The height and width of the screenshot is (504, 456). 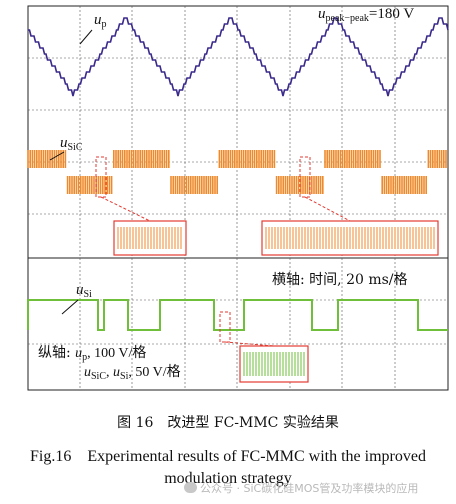 I want to click on usic-zoom-left-box, so click(x=150, y=238).